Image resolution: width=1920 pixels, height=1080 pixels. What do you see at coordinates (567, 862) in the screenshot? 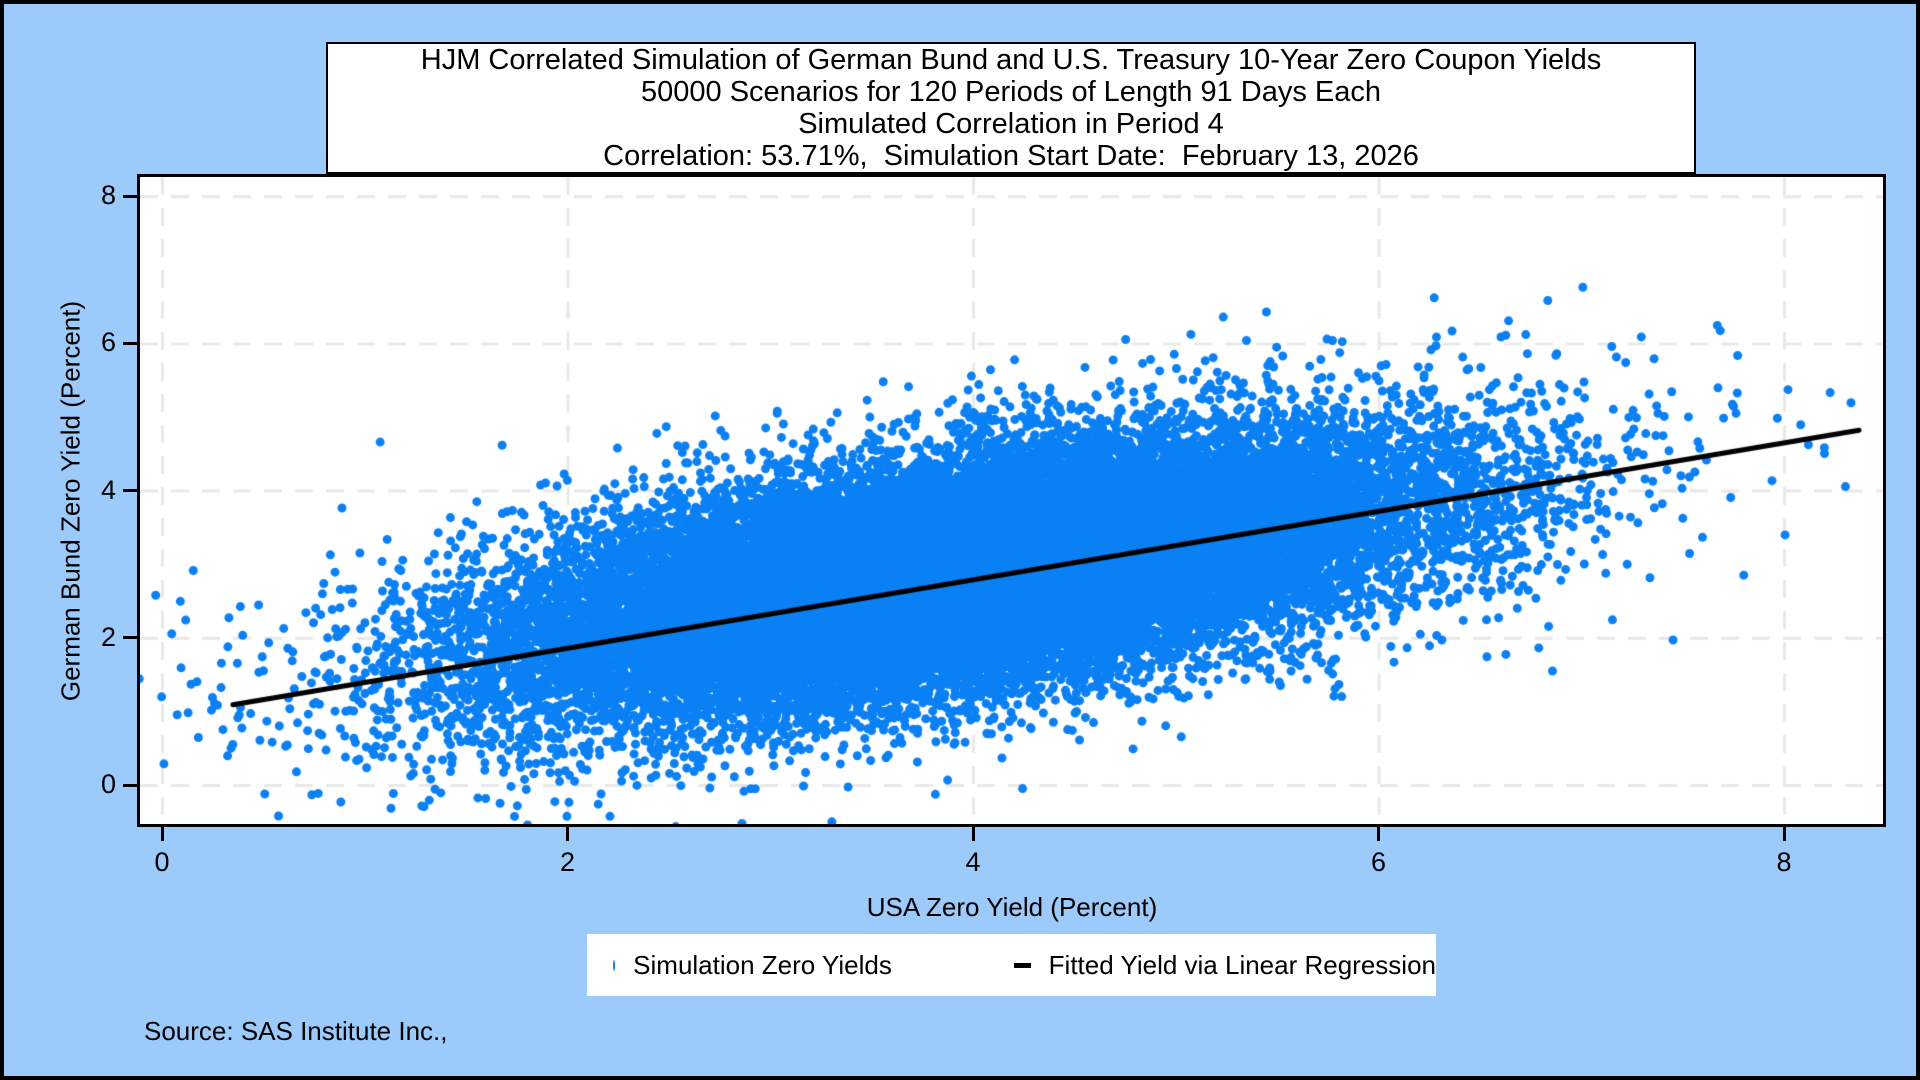
I see `x-tick-label: 2` at bounding box center [567, 862].